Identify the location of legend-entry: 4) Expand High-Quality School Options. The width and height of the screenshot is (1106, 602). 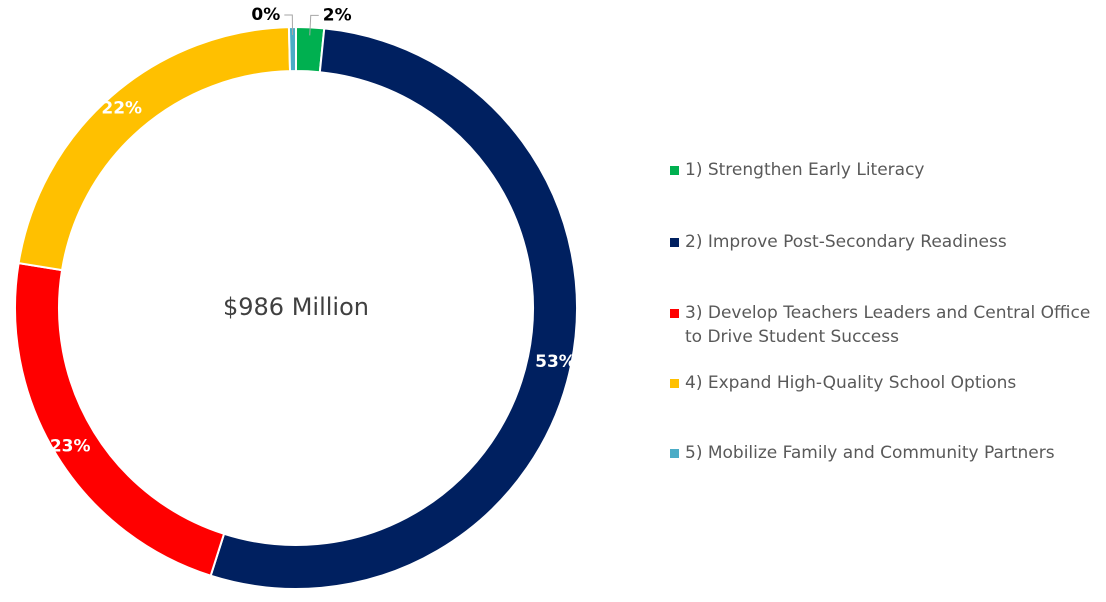
(882, 383).